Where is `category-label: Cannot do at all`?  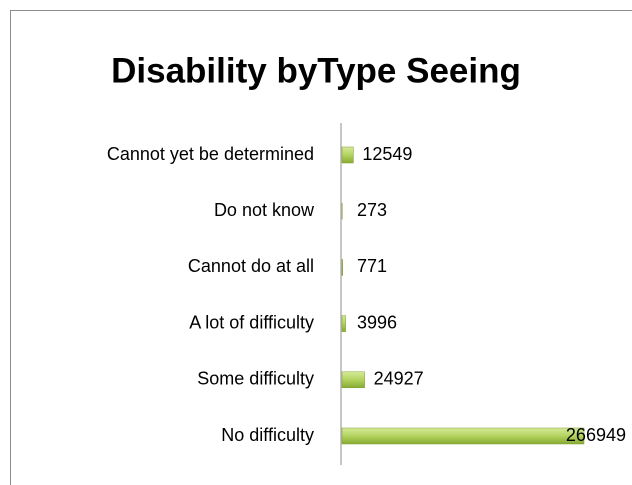
category-label: Cannot do at all is located at coordinates (251, 266).